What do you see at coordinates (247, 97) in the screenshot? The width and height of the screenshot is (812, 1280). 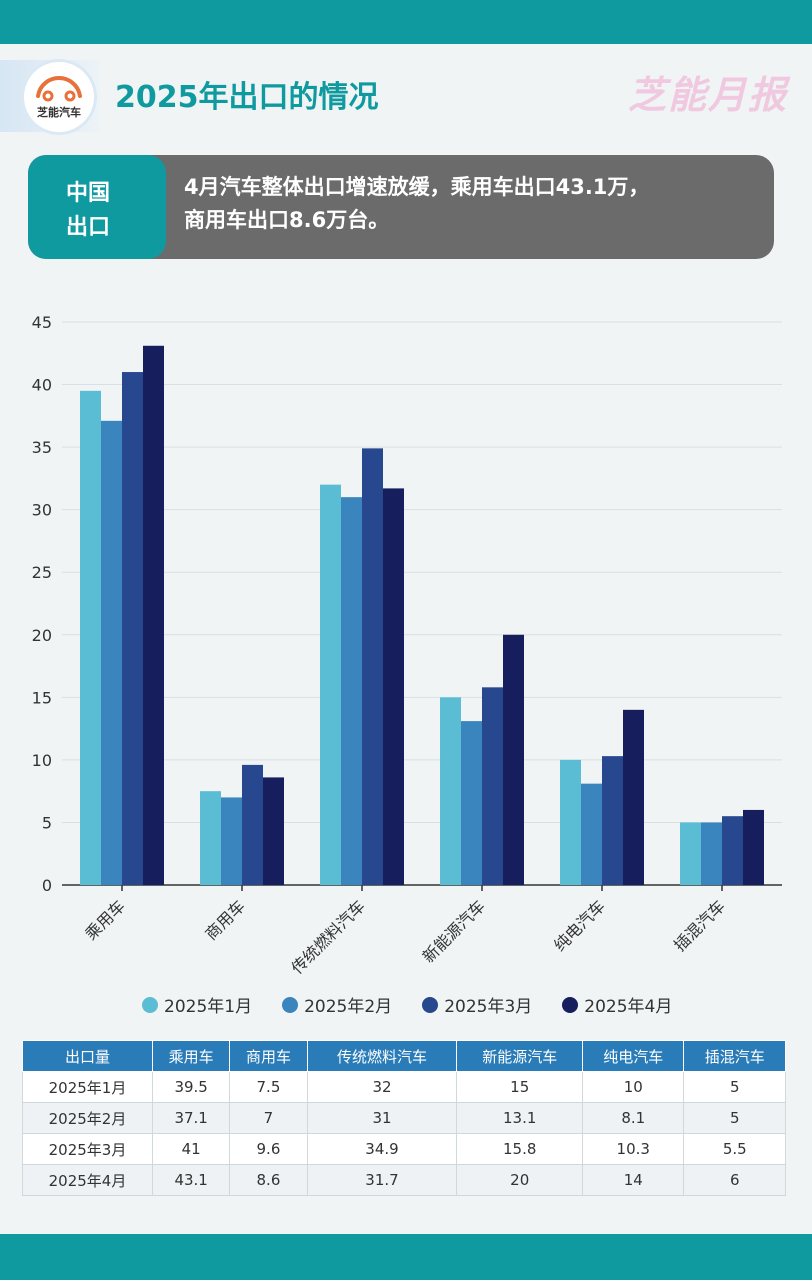 I see `page-title: 2025年出口的情况` at bounding box center [247, 97].